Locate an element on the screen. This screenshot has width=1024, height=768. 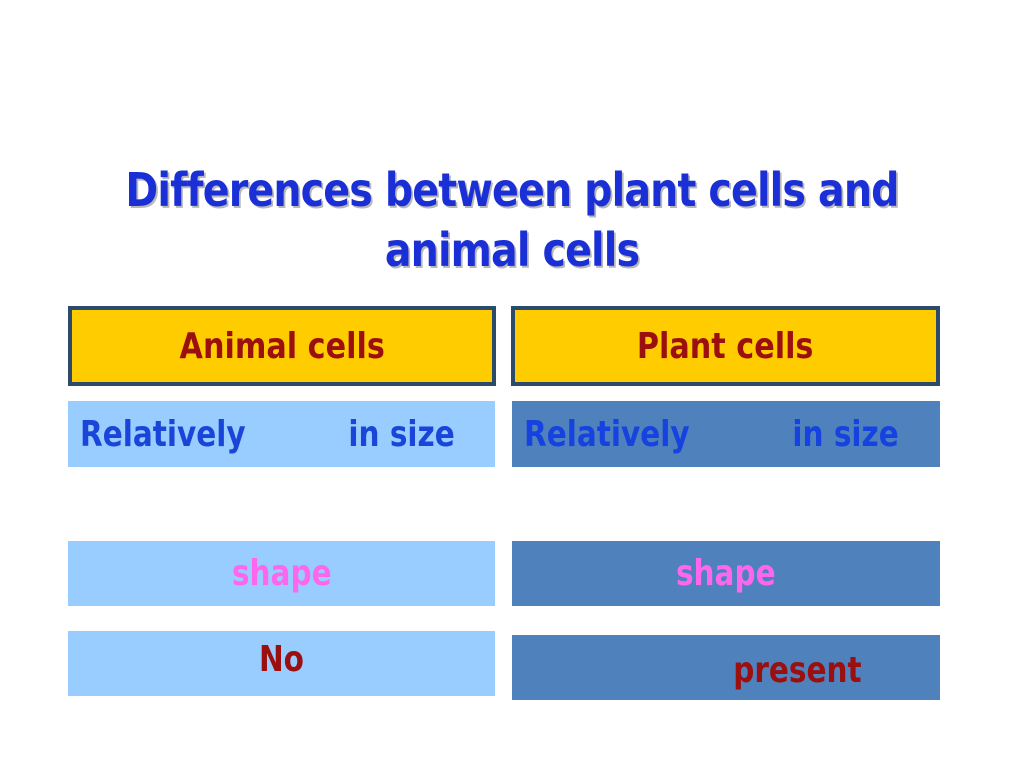
animal-shape-cell: shape is located at coordinates (281, 573).